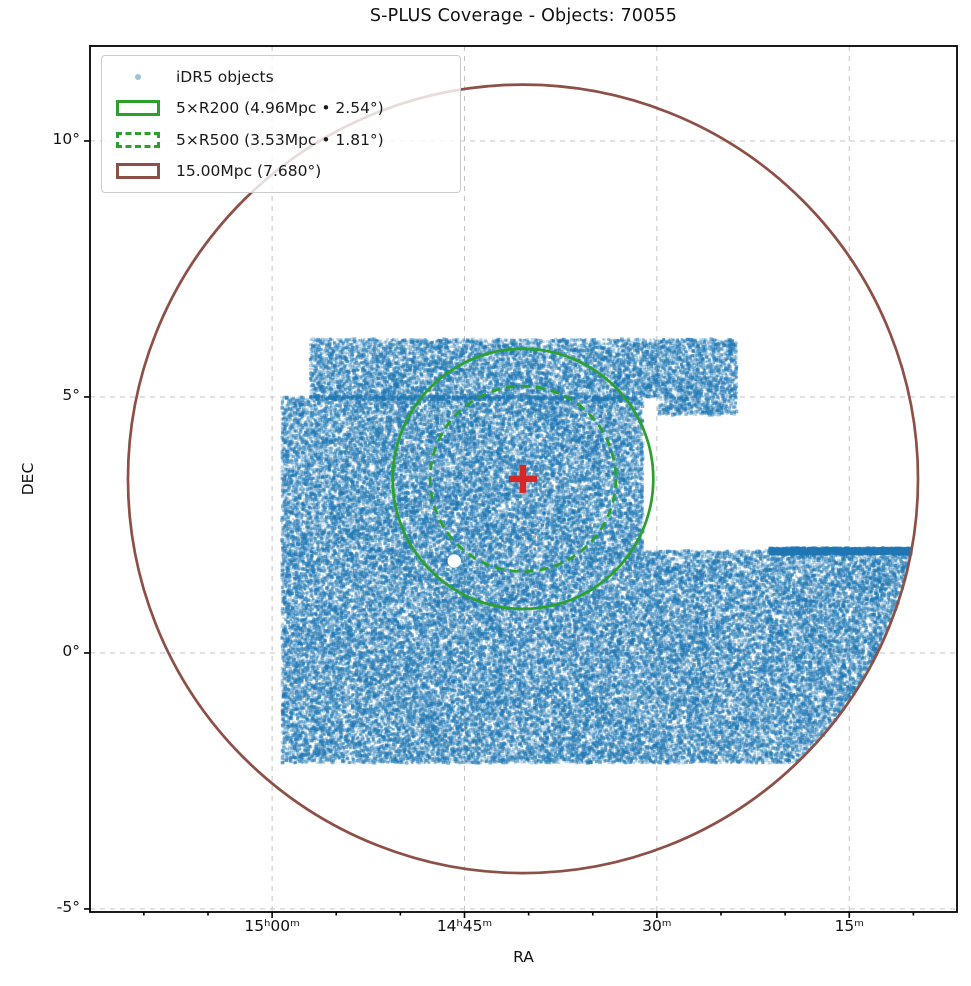 The width and height of the screenshot is (971, 986). I want to click on legend-item-2: 5×R500 (3.53Mpc • 1.81°), so click(281, 140).